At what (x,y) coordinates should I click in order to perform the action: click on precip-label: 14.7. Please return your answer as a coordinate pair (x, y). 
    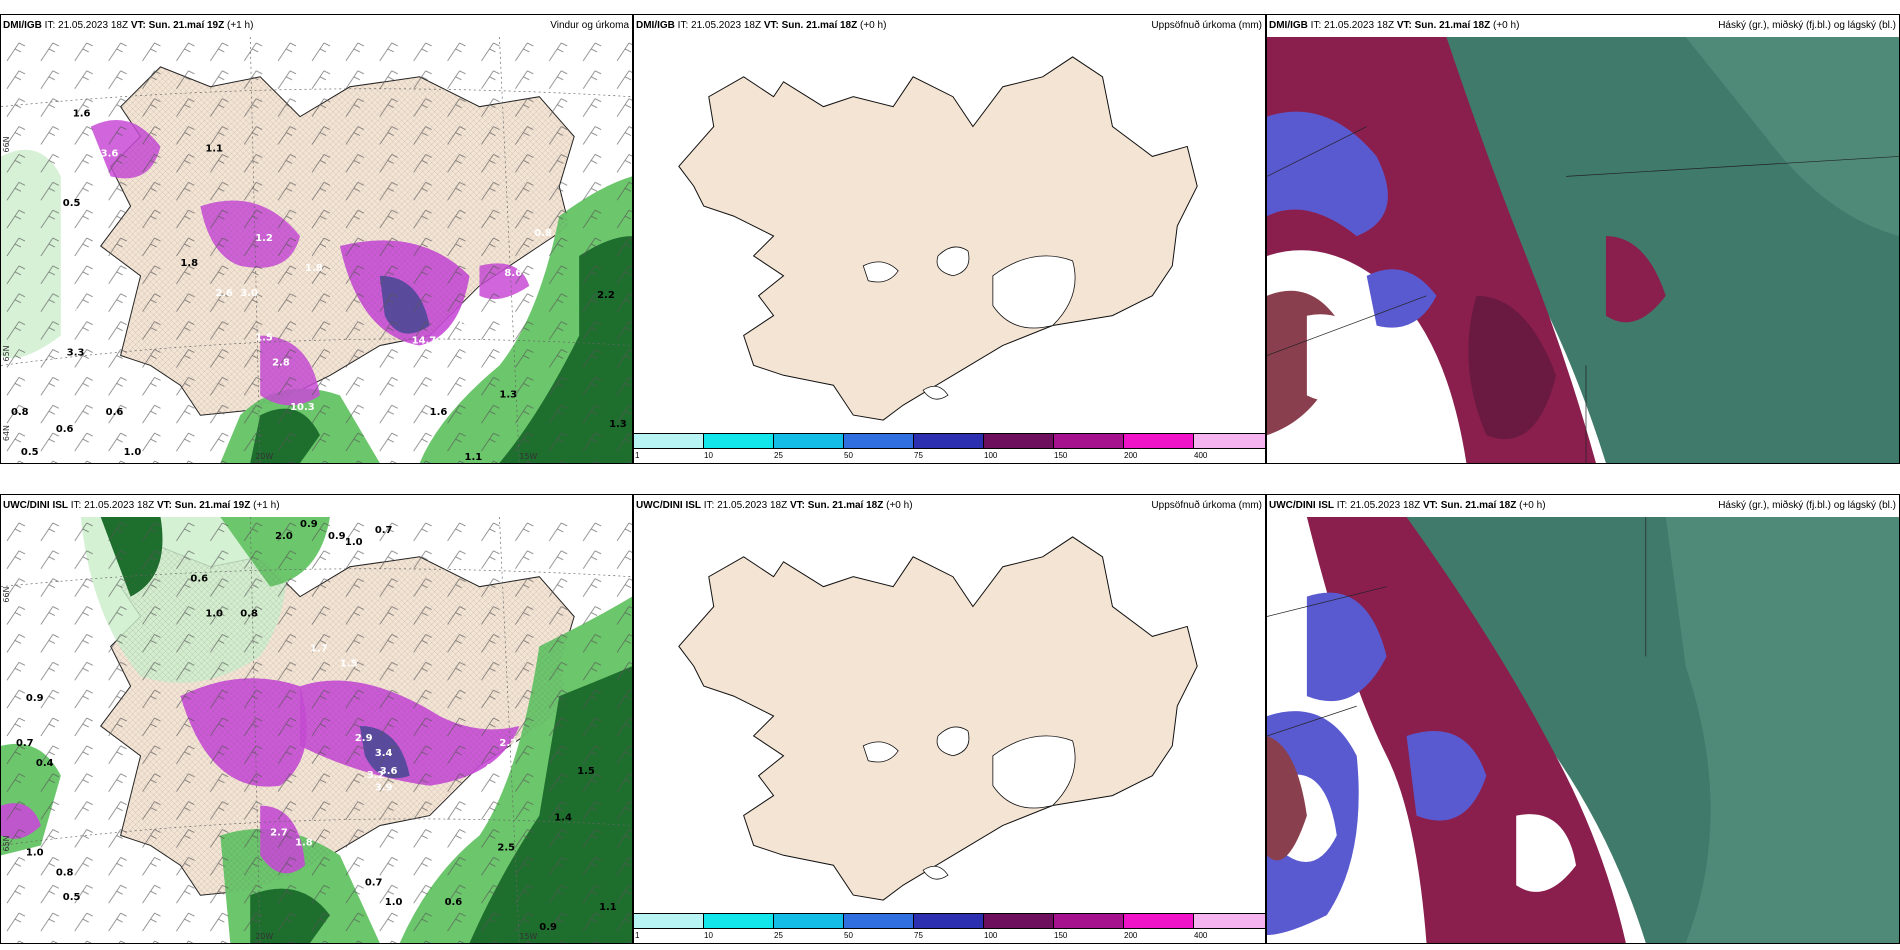
    Looking at the image, I should click on (424, 341).